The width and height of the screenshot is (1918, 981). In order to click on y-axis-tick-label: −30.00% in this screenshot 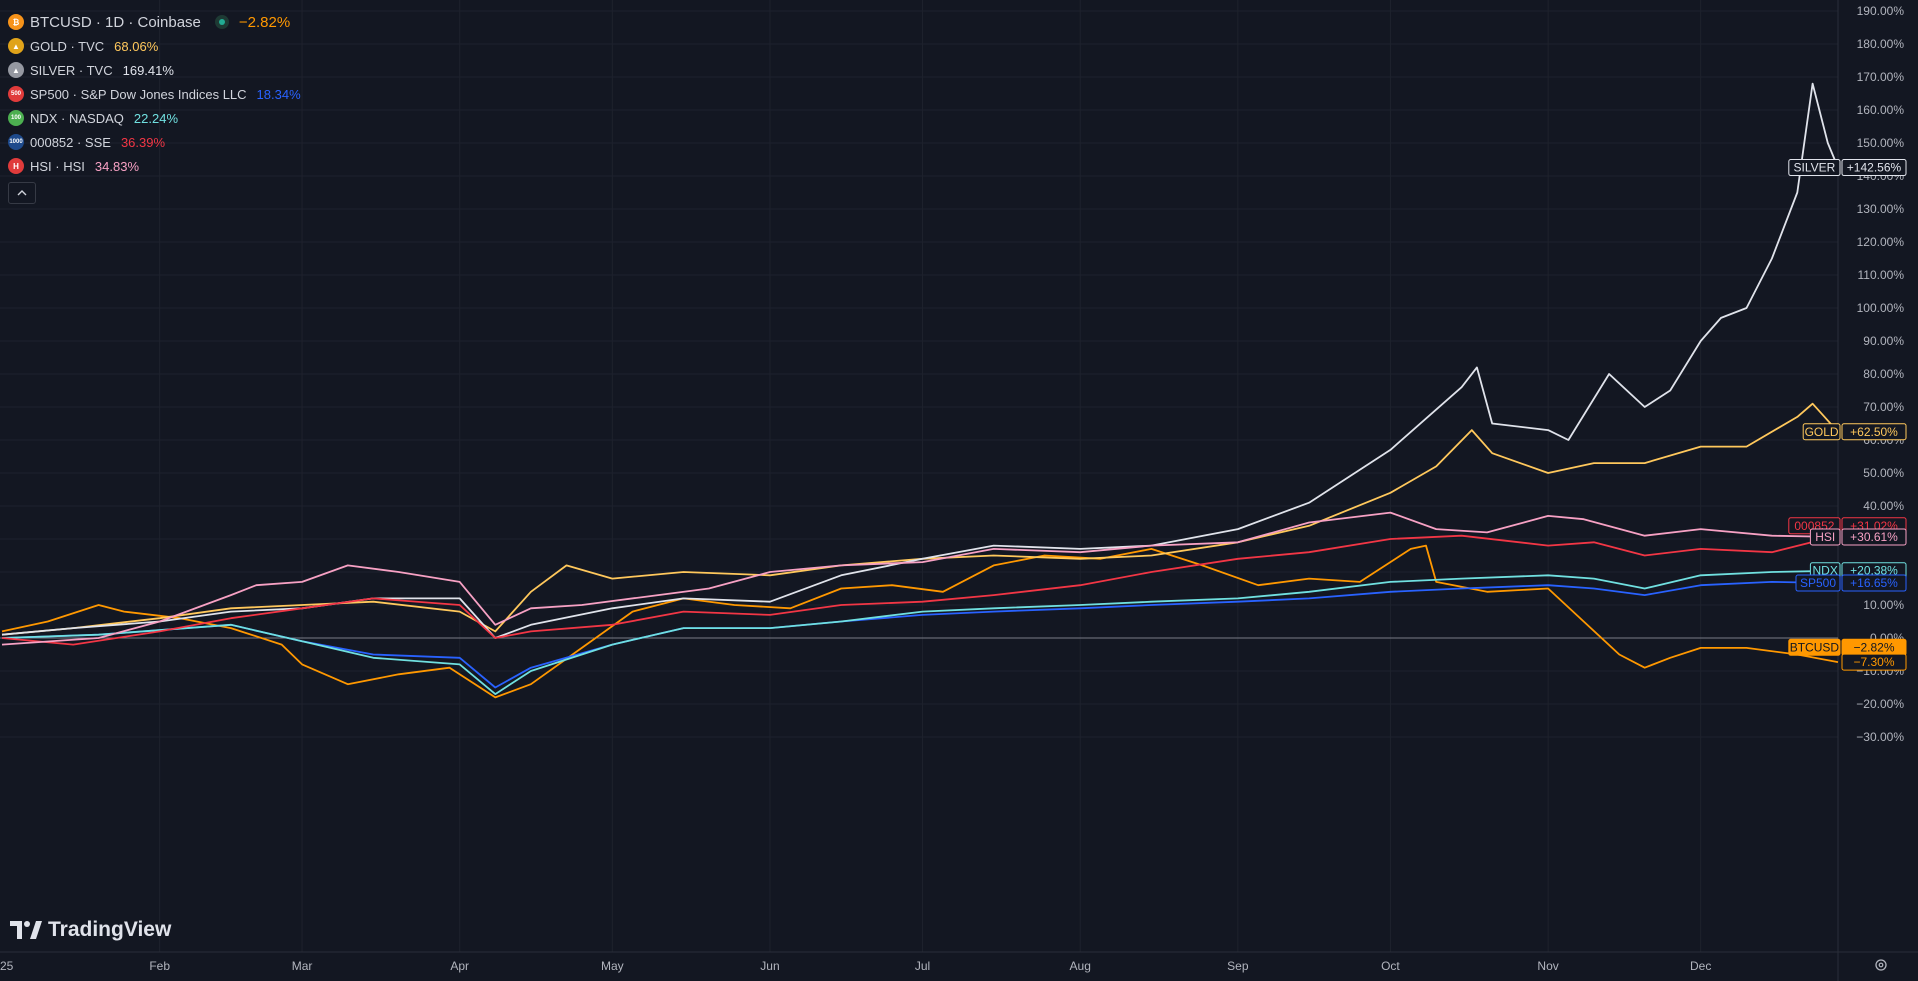, I will do `click(1880, 737)`.